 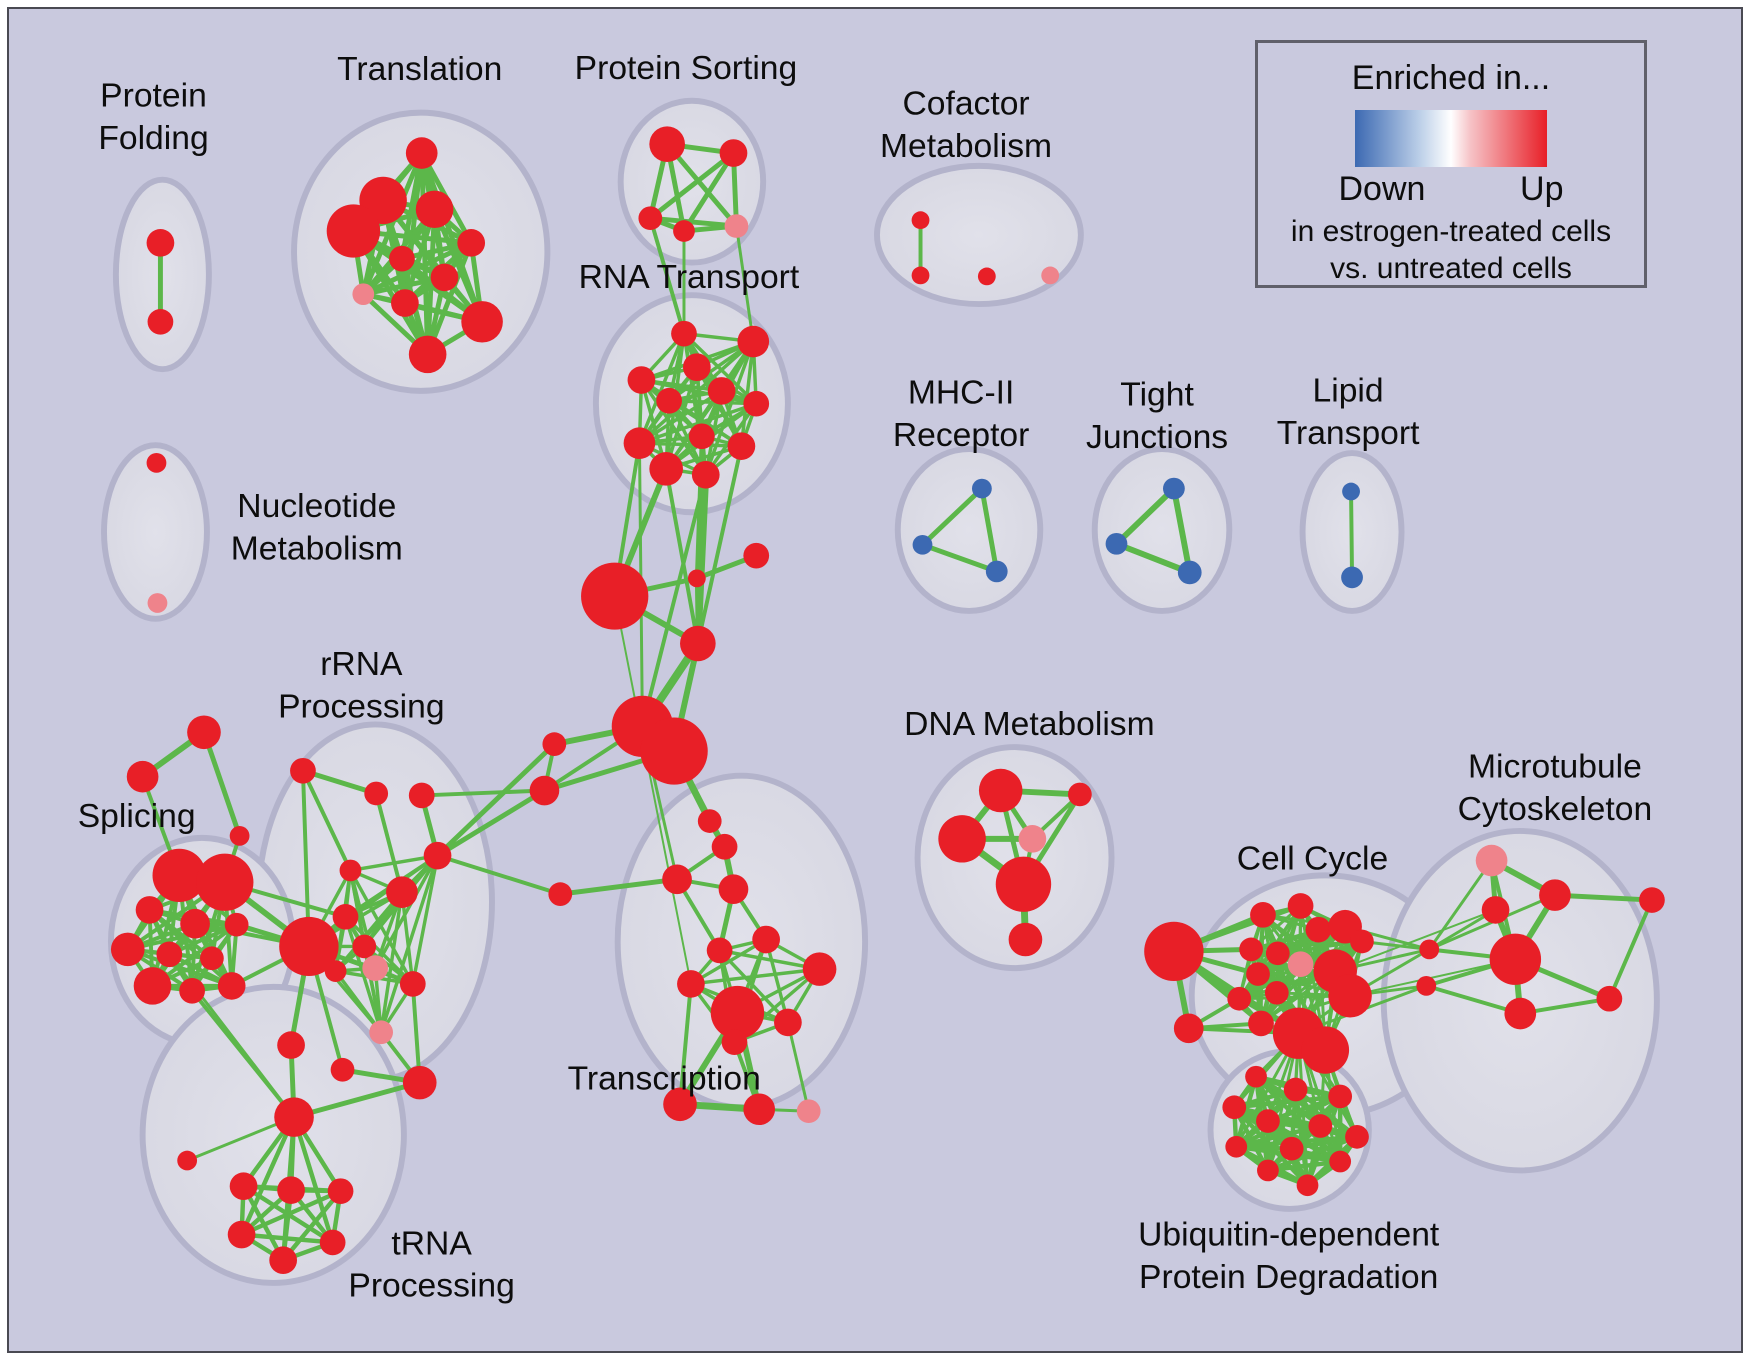 I want to click on cluster-label-cofactor-metabolism: Cofactor, so click(x=965, y=104).